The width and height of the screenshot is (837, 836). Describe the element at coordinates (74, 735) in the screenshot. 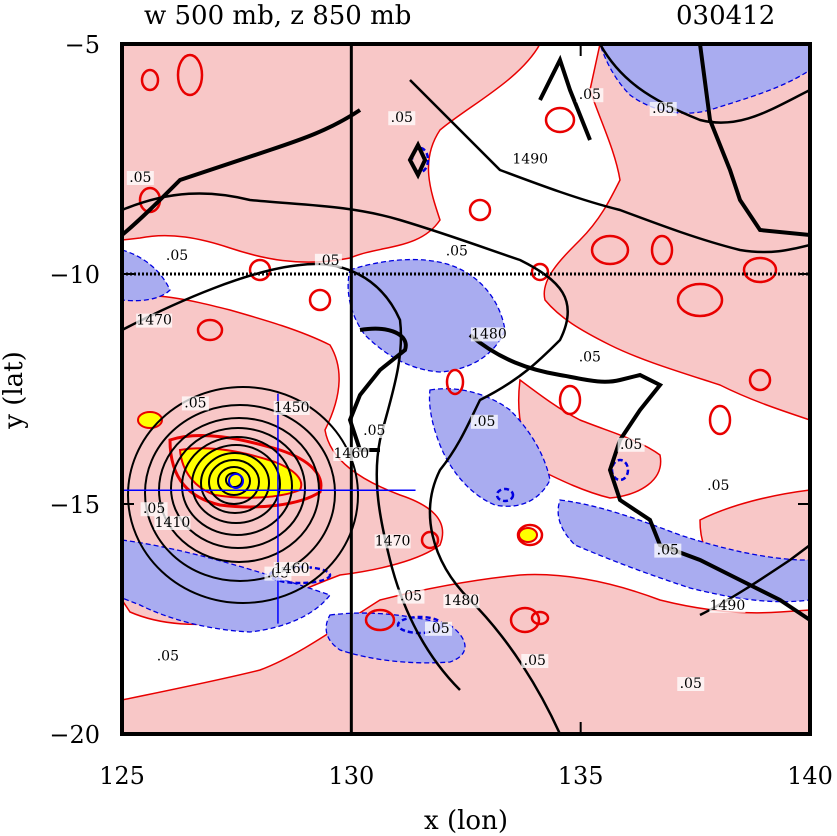

I see `y-tick-label-3: −20` at that location.